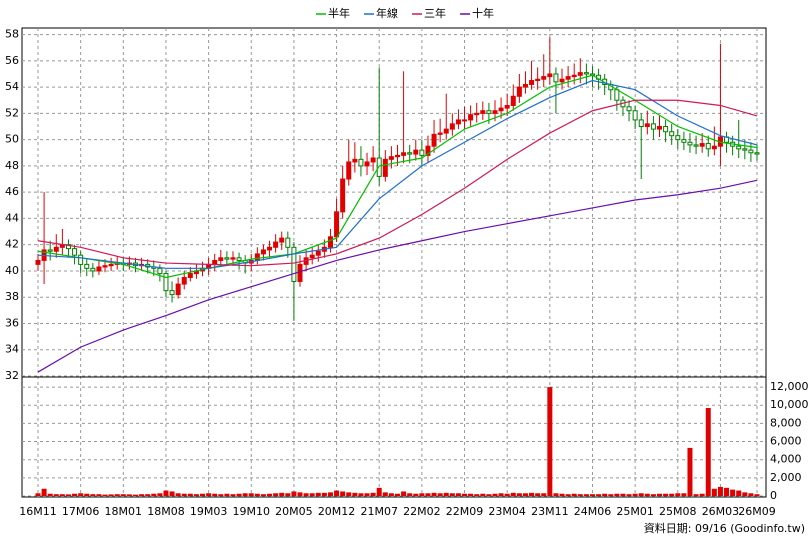 The image size is (808, 540). Describe the element at coordinates (12, 244) in the screenshot. I see `y-tick-label: 42` at that location.